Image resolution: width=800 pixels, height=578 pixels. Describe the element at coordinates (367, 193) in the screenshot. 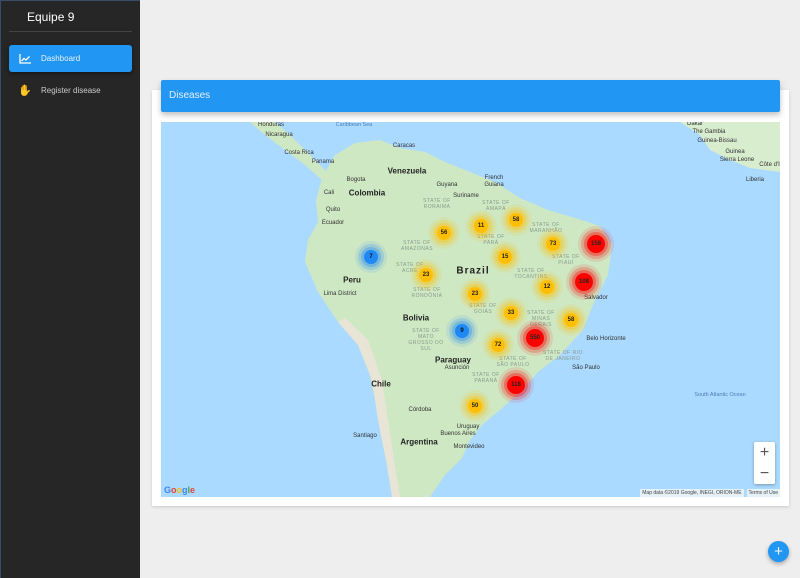

I see `map-label-colombia: Colombia` at that location.